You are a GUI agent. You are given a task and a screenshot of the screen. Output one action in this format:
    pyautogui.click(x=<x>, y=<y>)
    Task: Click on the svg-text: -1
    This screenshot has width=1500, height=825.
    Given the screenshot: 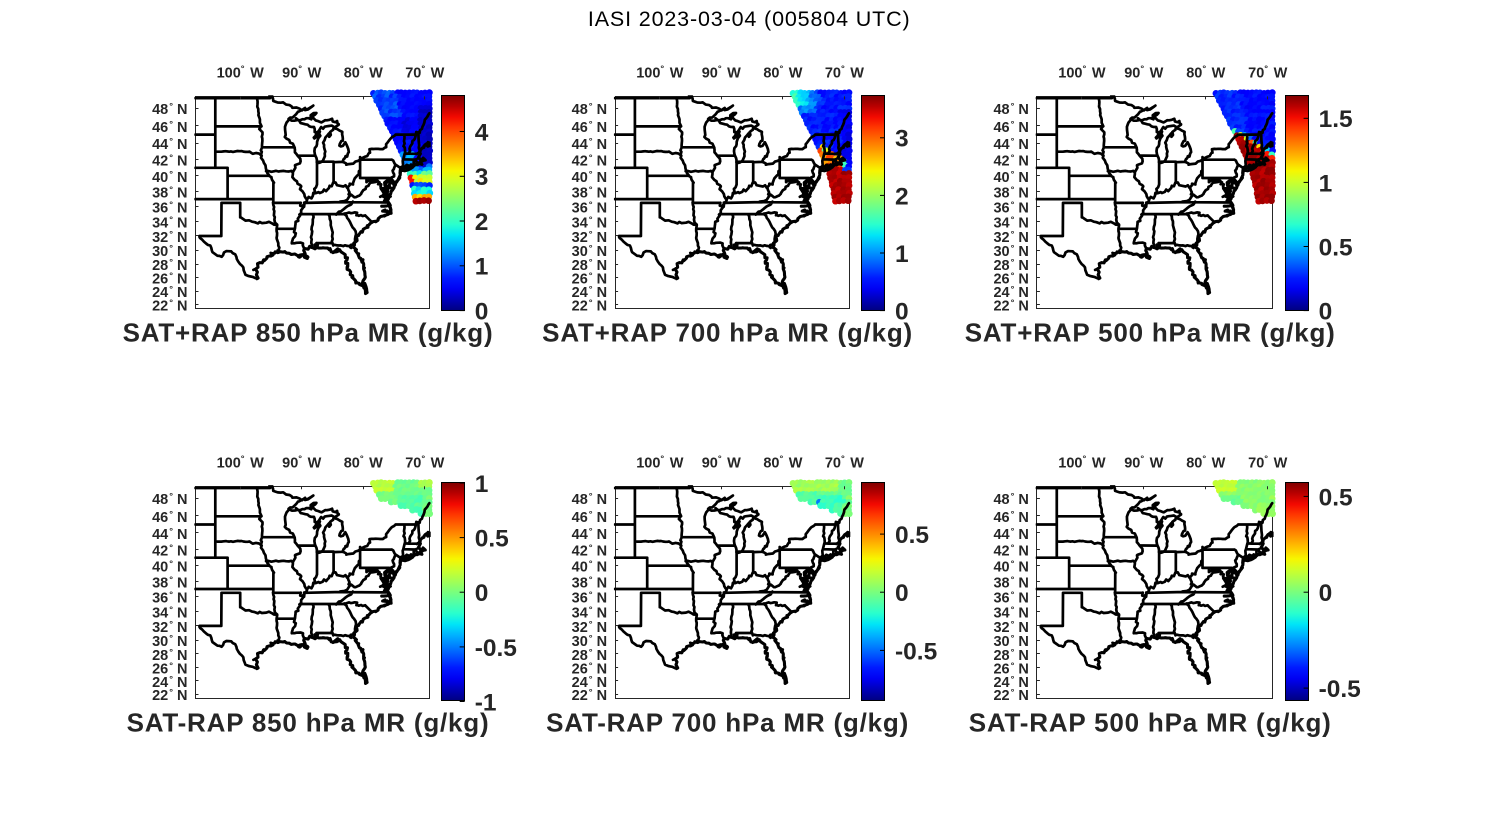 What is the action you would take?
    pyautogui.click(x=486, y=702)
    